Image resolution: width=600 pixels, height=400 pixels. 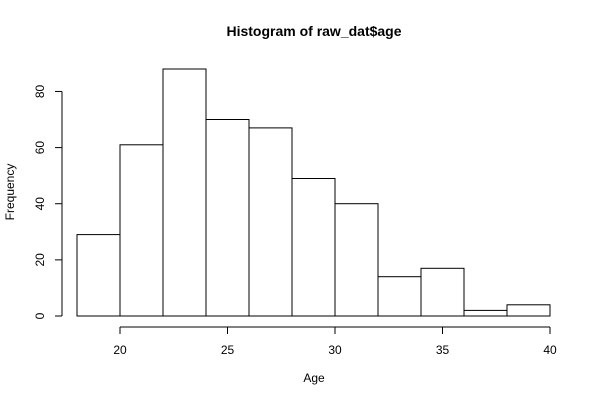 I want to click on y-tick-label-80: 80, so click(x=40, y=91).